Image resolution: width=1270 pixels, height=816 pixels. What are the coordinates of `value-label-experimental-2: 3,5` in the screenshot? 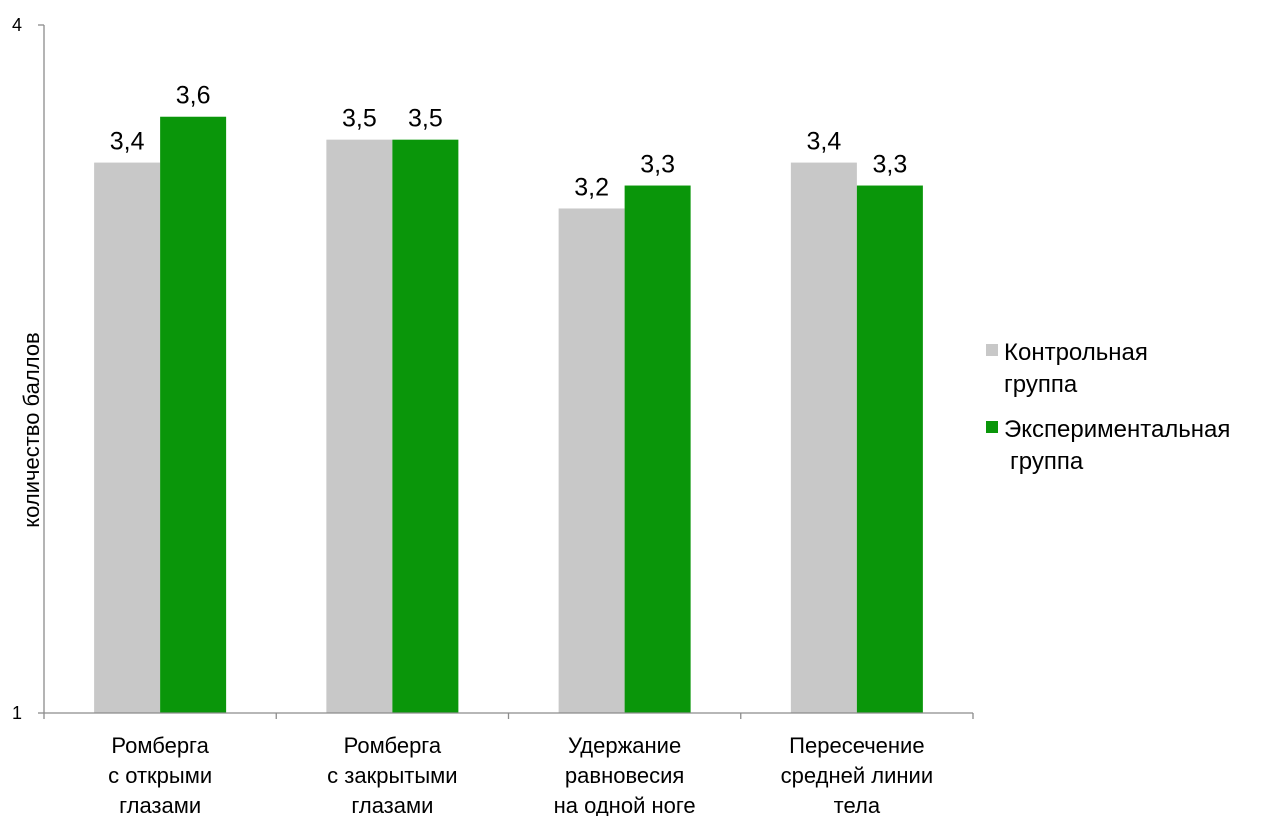 It's located at (425, 119).